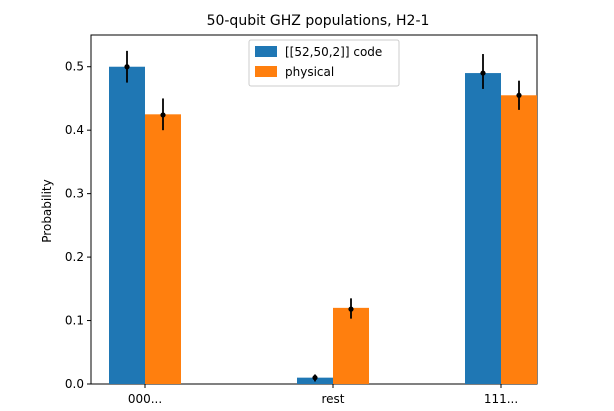  What do you see at coordinates (333, 52) in the screenshot?
I see `legend-label-code: [[52,50,2]] code` at bounding box center [333, 52].